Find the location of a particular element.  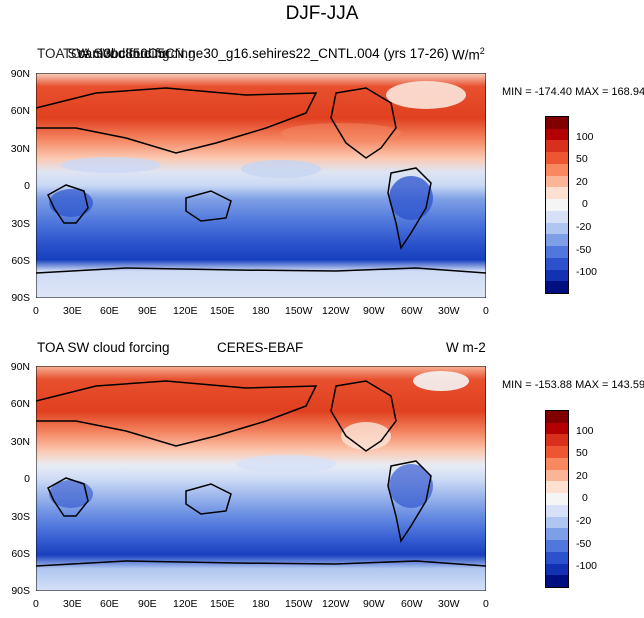

panel1-south-america-coastline is located at coordinates (409, 208).